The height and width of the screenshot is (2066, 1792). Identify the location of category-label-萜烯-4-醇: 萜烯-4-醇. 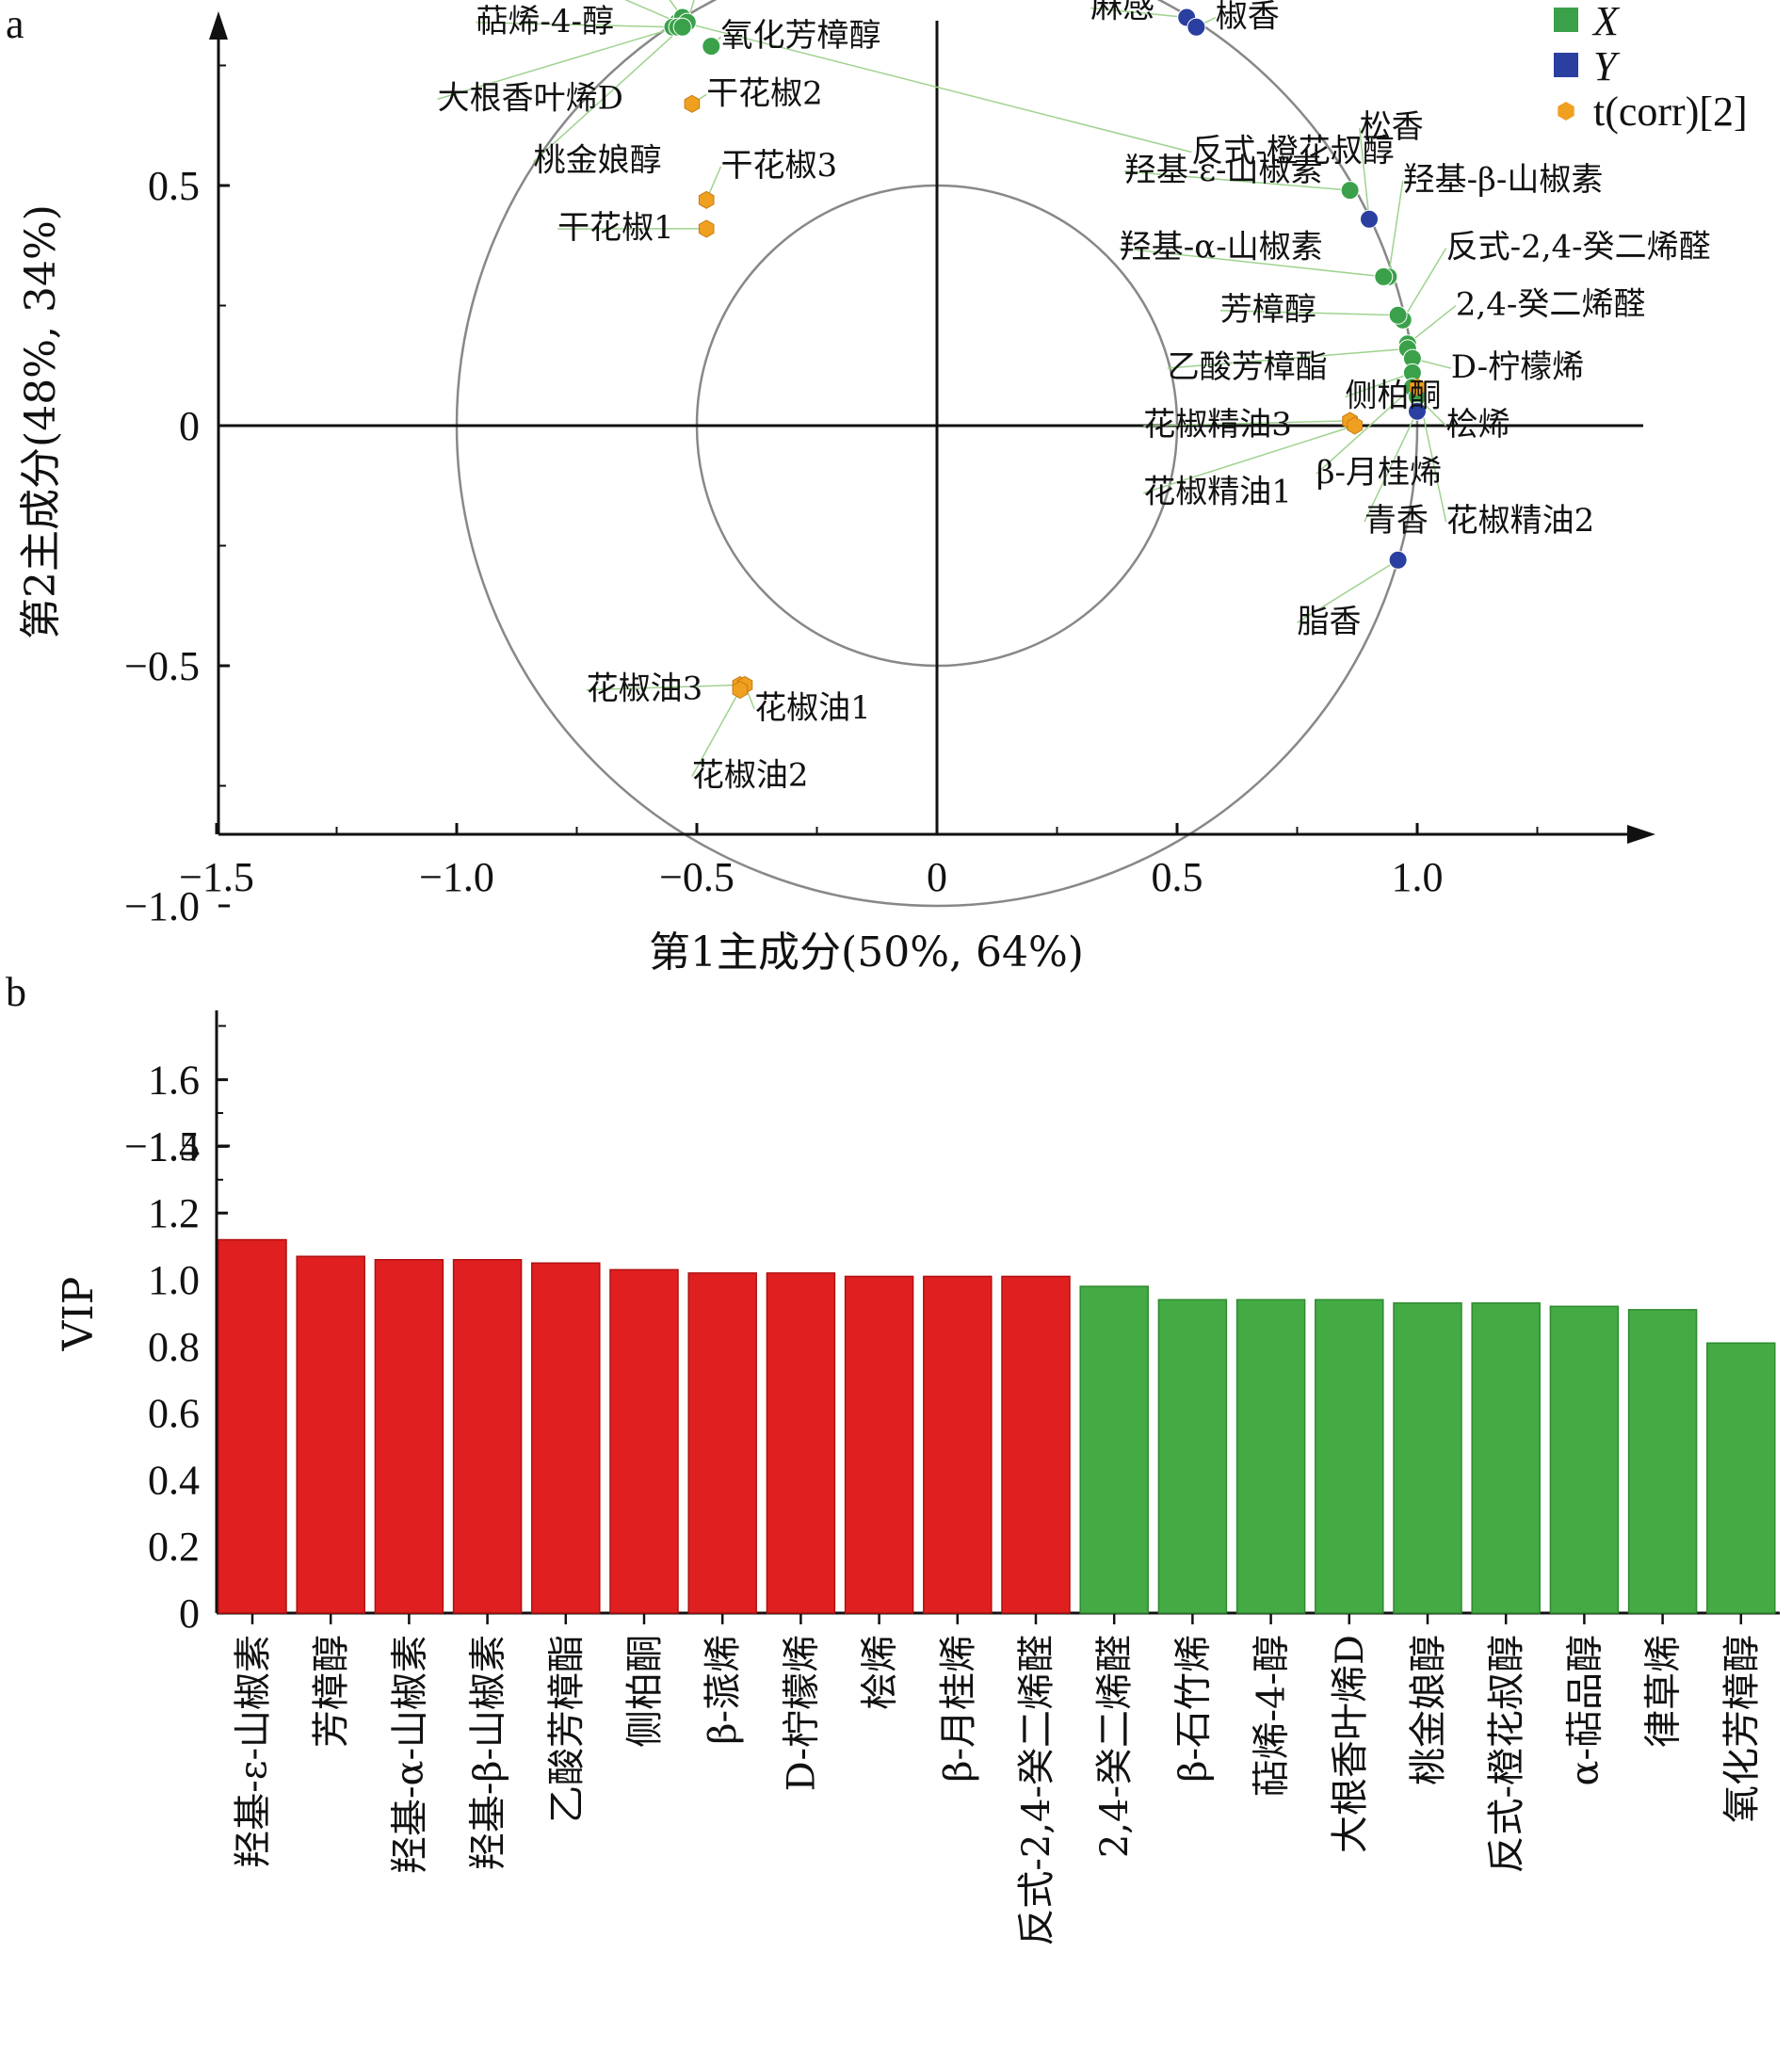
(1272, 1716).